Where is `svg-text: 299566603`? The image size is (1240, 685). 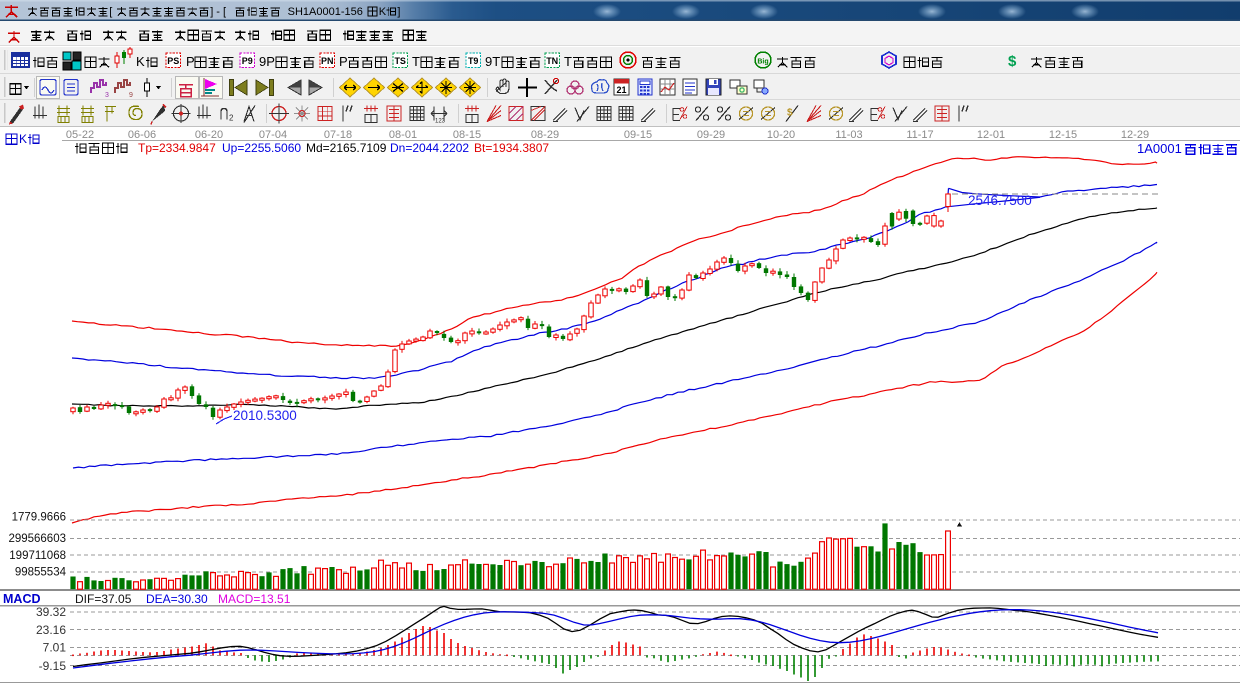 svg-text: 299566603 is located at coordinates (37, 539).